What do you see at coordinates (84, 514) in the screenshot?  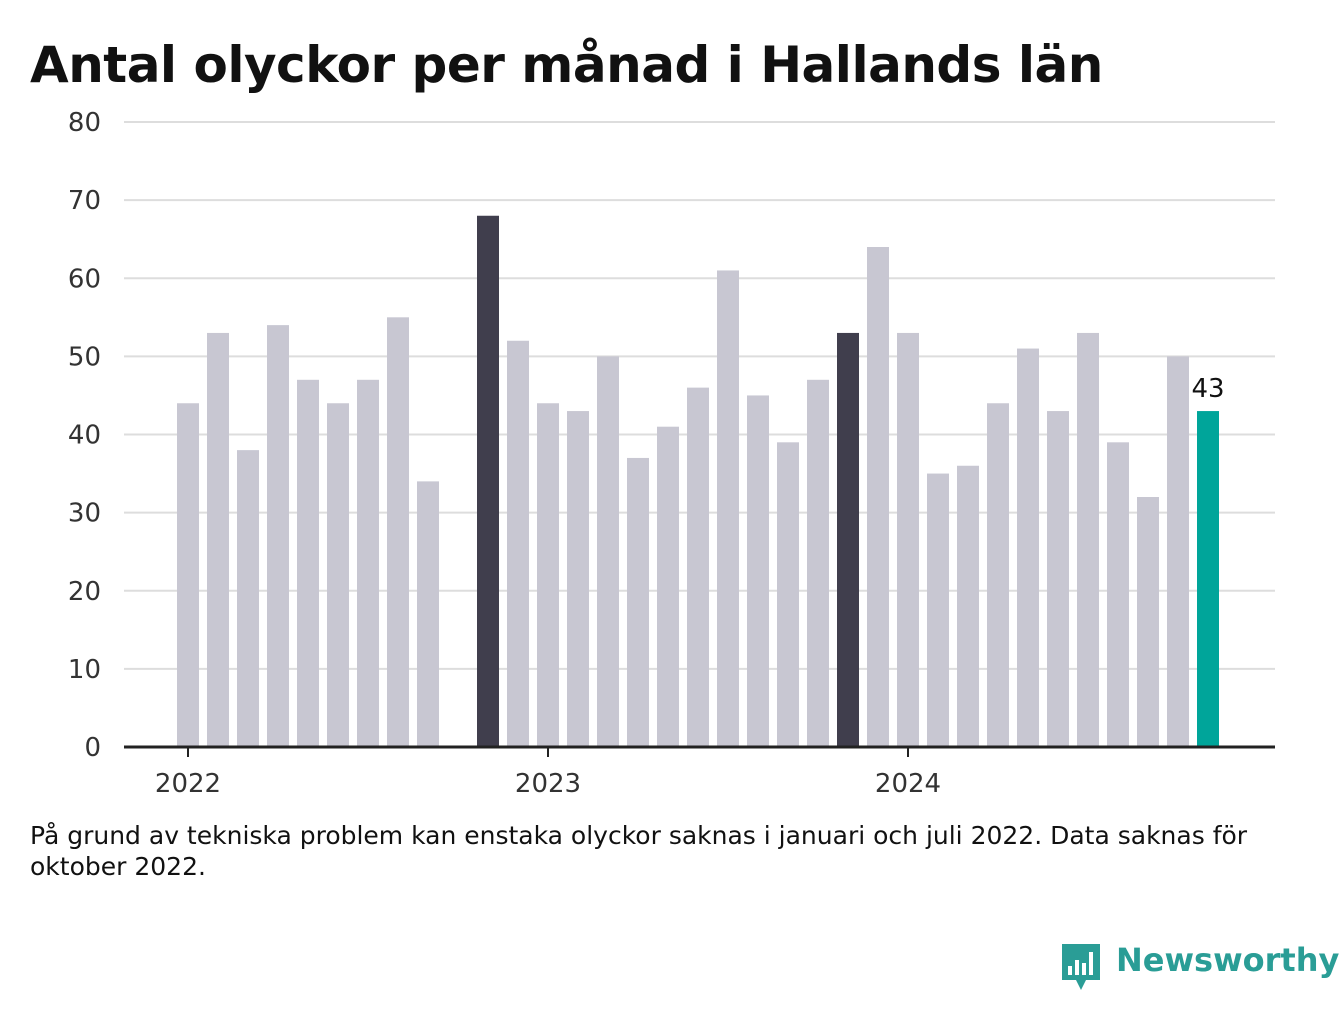 I see `y-tick-label: 30` at bounding box center [84, 514].